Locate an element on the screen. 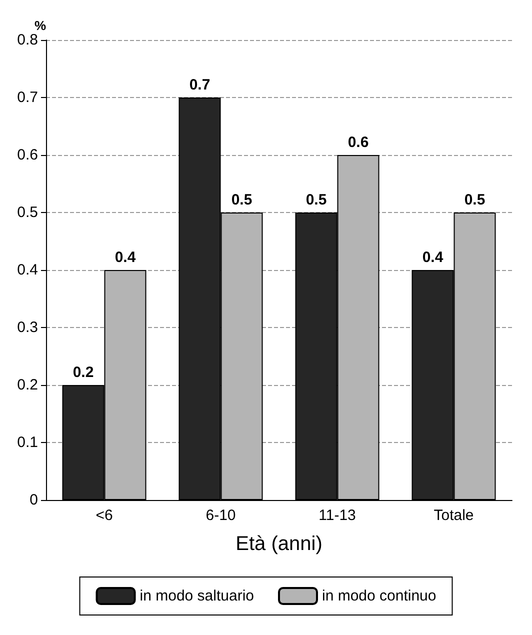 Image resolution: width=532 pixels, height=635 pixels. data-label: 0.7 is located at coordinates (199, 85).